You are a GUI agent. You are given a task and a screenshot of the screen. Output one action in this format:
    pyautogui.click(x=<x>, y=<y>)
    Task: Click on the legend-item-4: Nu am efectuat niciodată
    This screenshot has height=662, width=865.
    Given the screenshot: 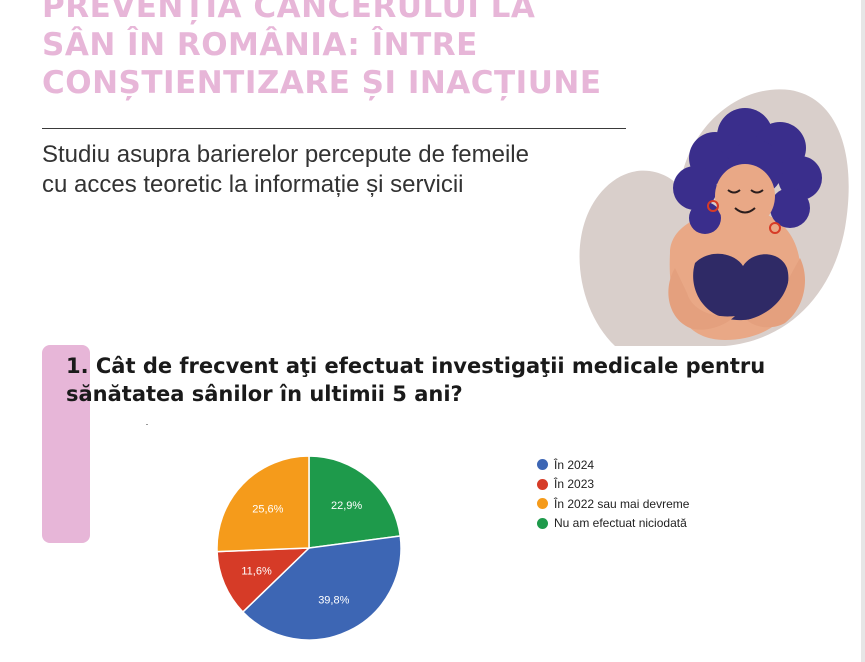 What is the action you would take?
    pyautogui.click(x=613, y=524)
    